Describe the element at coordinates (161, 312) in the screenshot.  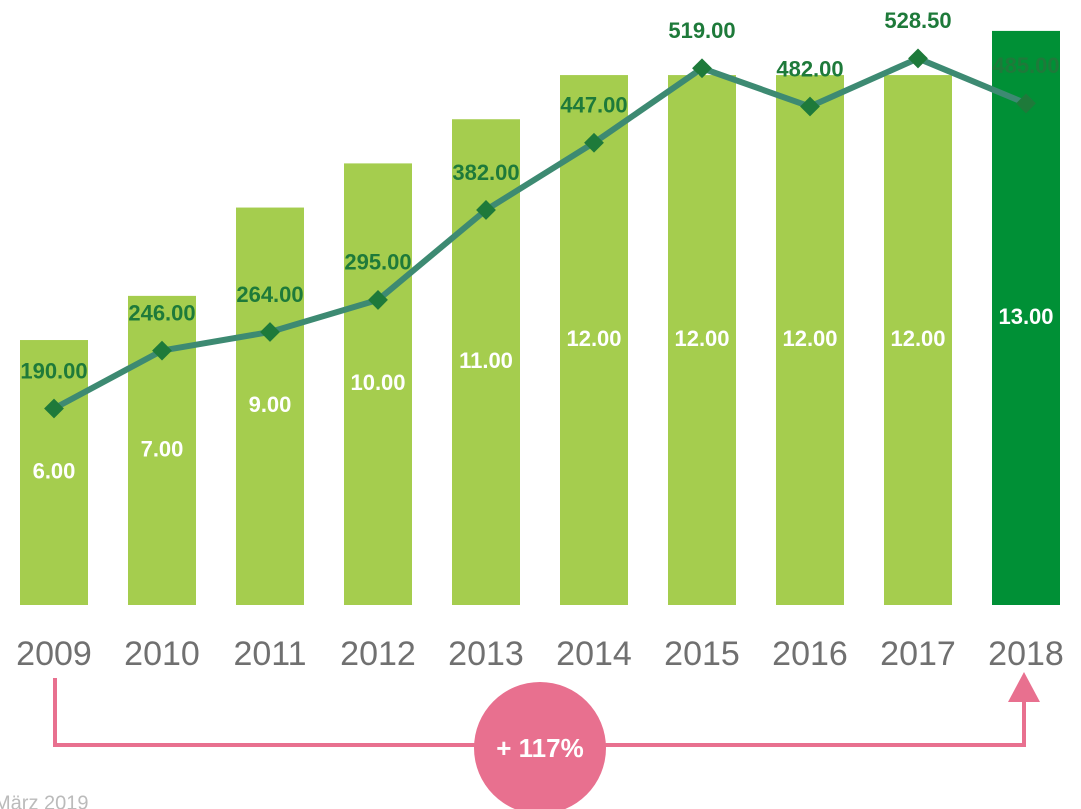
I see `line-label: 246.00` at that location.